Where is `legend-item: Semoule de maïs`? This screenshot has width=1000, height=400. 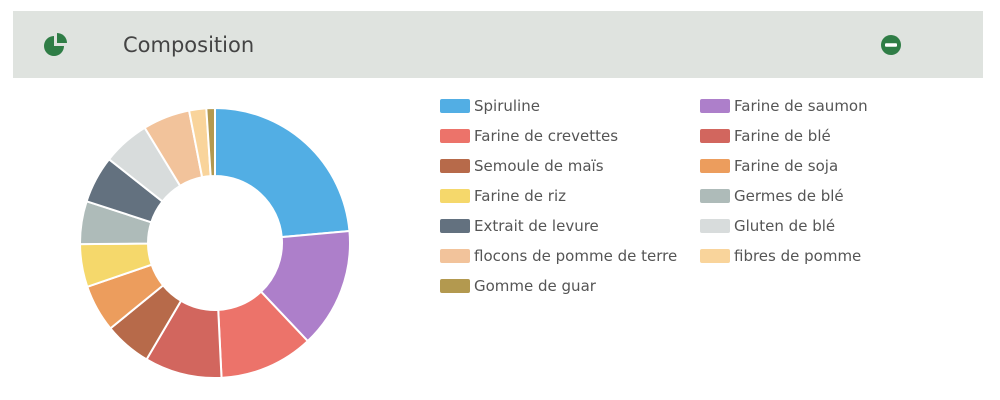 legend-item: Semoule de maïs is located at coordinates (522, 166).